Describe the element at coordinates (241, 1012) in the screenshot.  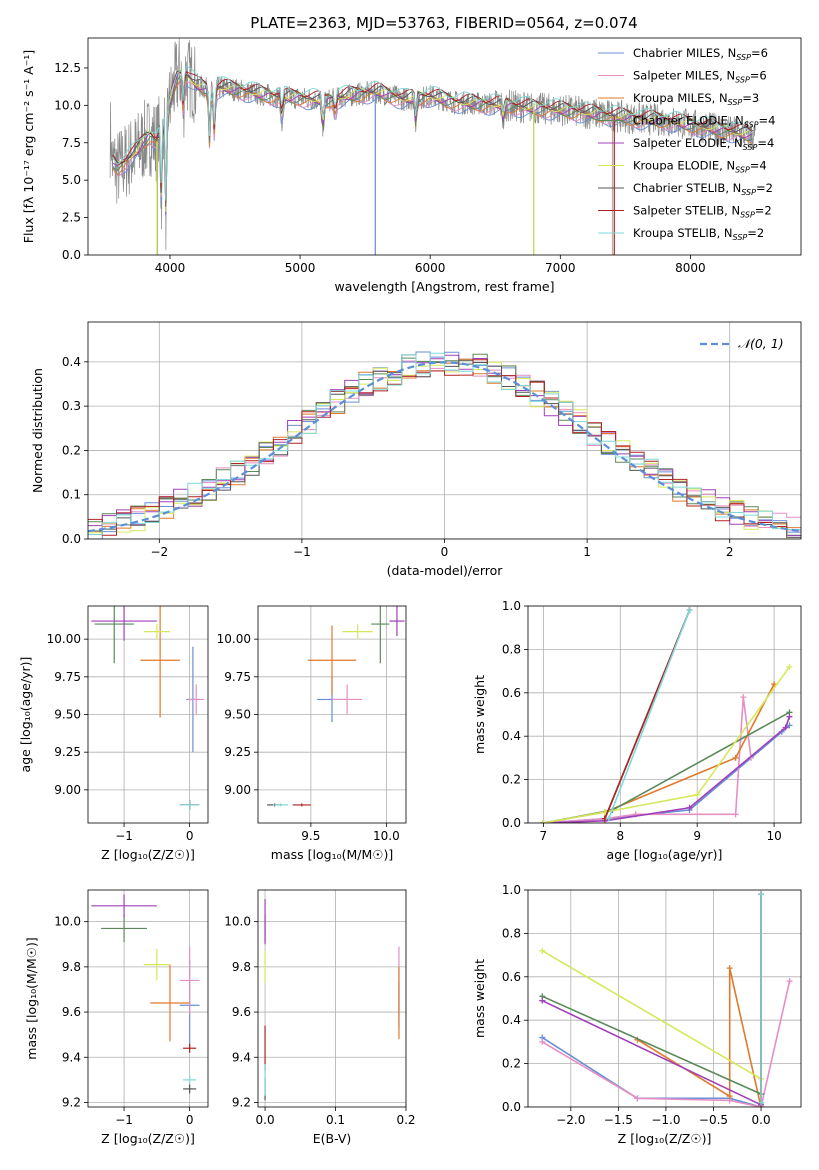
I see `y-tick-label: 9.6` at that location.